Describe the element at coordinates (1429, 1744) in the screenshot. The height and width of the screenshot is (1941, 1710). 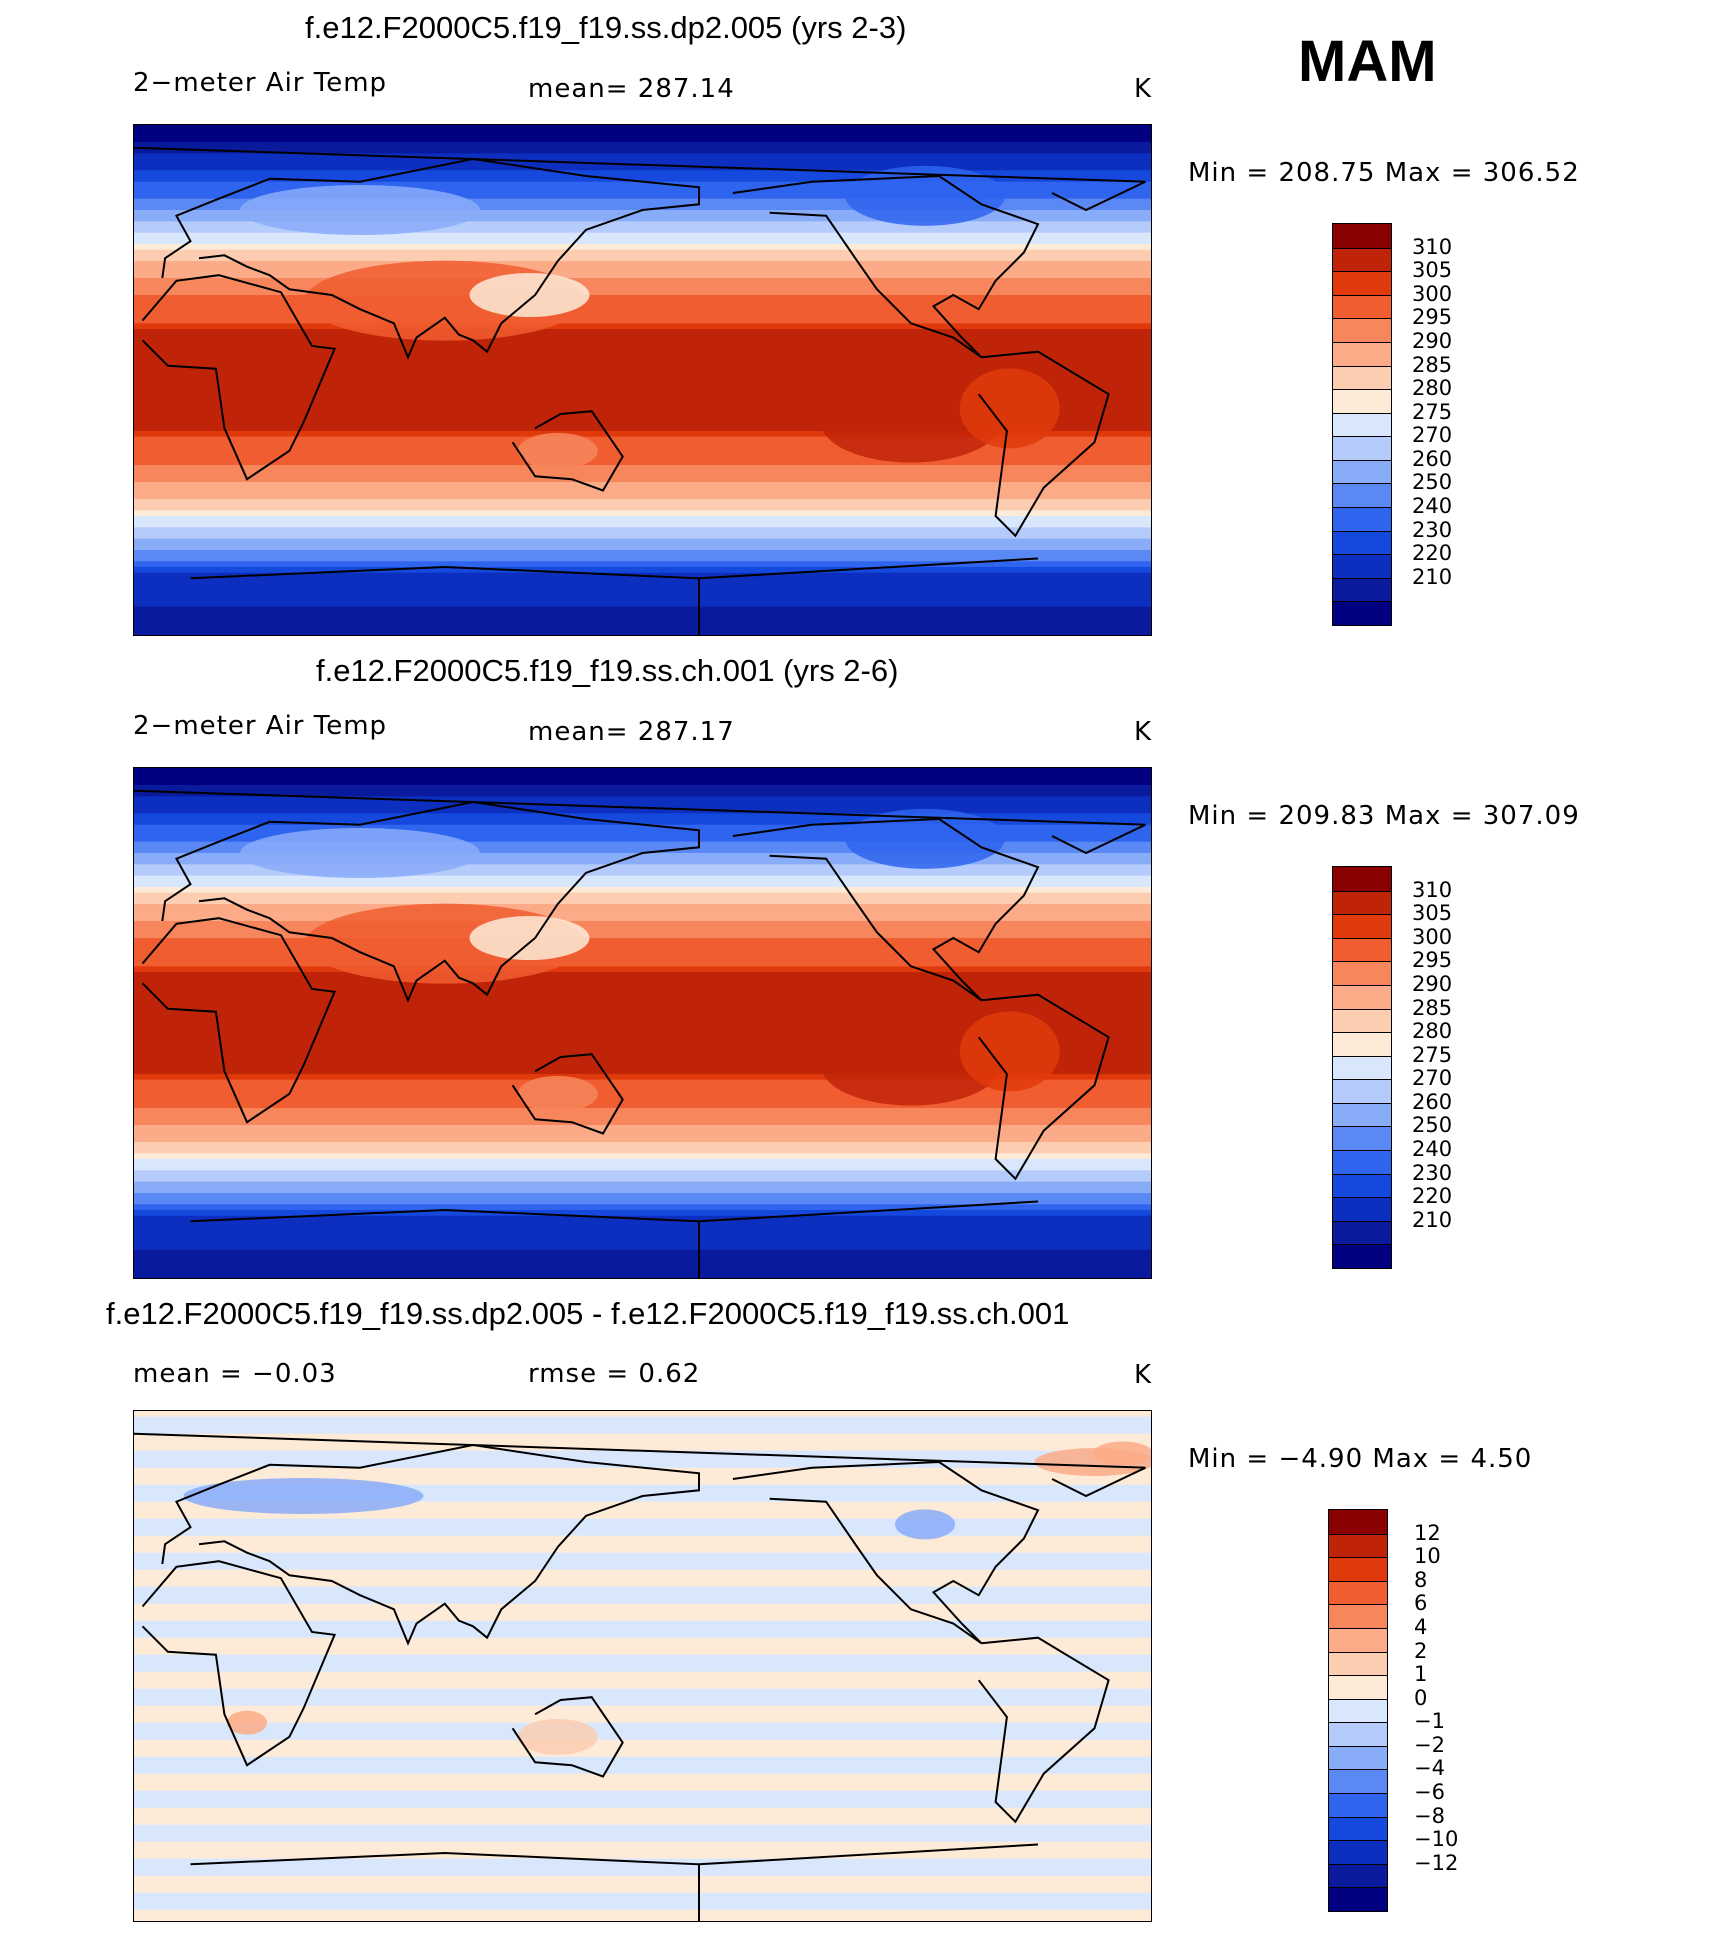
I see `colorbar-tick-label: −2` at that location.